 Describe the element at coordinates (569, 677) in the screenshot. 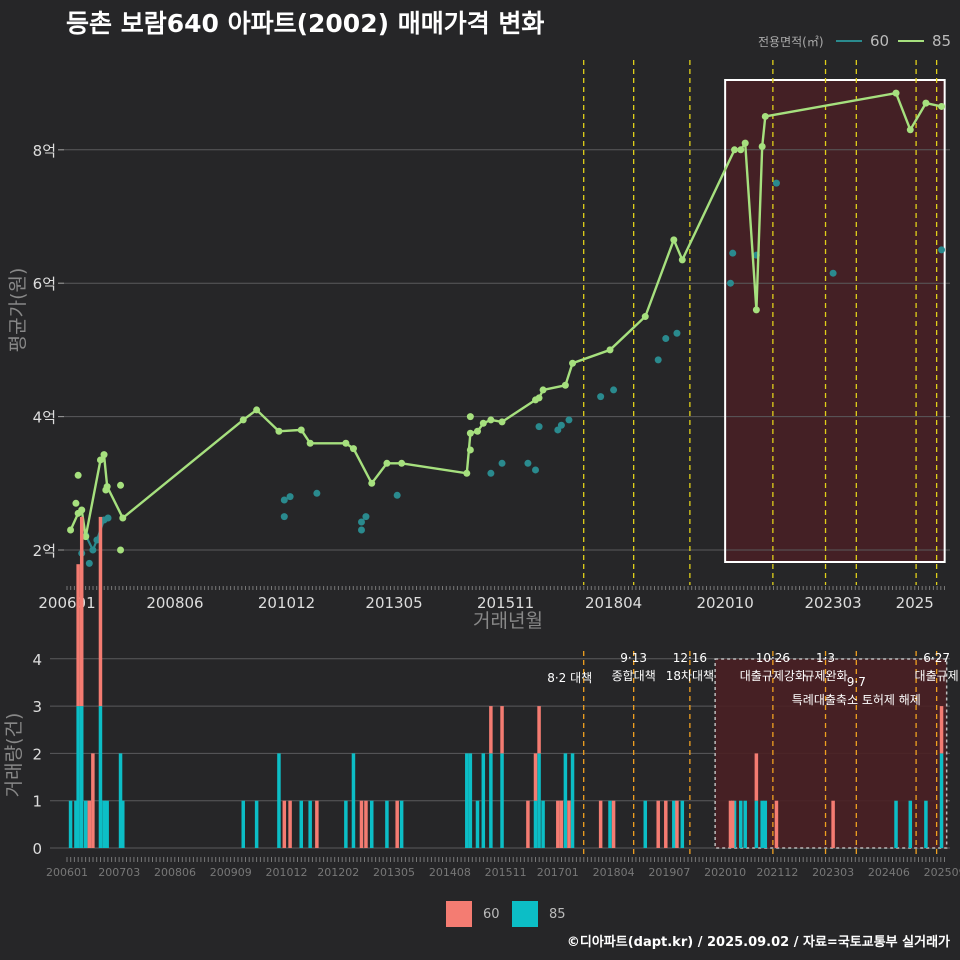

I see `policy-label: 8·2 대책` at that location.